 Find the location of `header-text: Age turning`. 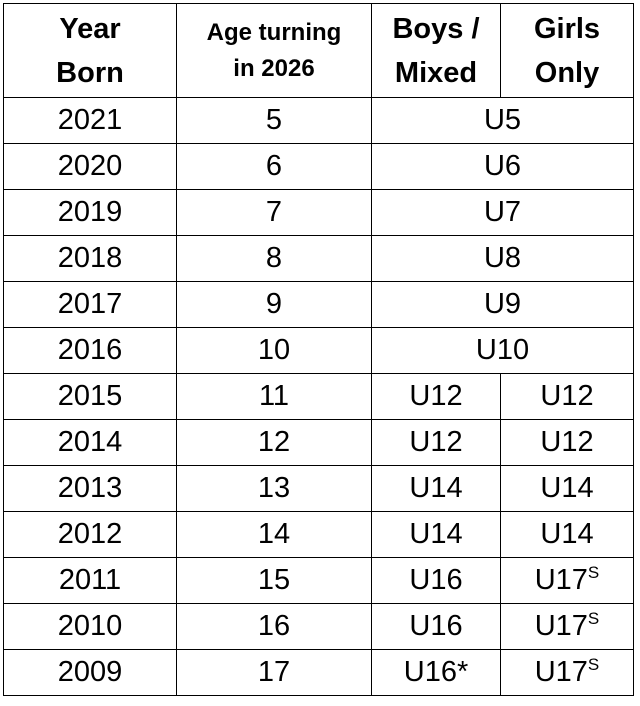

header-text: Age turning is located at coordinates (274, 32).